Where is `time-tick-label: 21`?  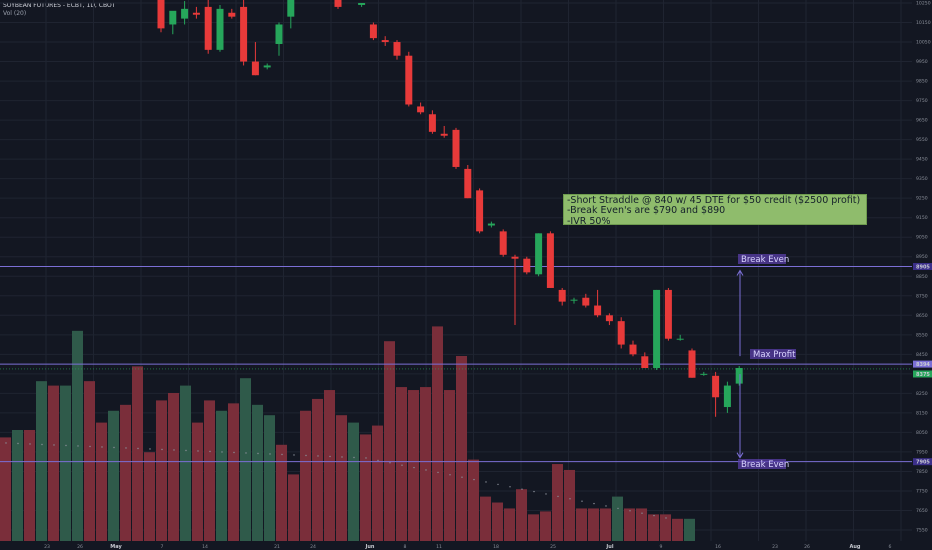 time-tick-label: 21 is located at coordinates (277, 547).